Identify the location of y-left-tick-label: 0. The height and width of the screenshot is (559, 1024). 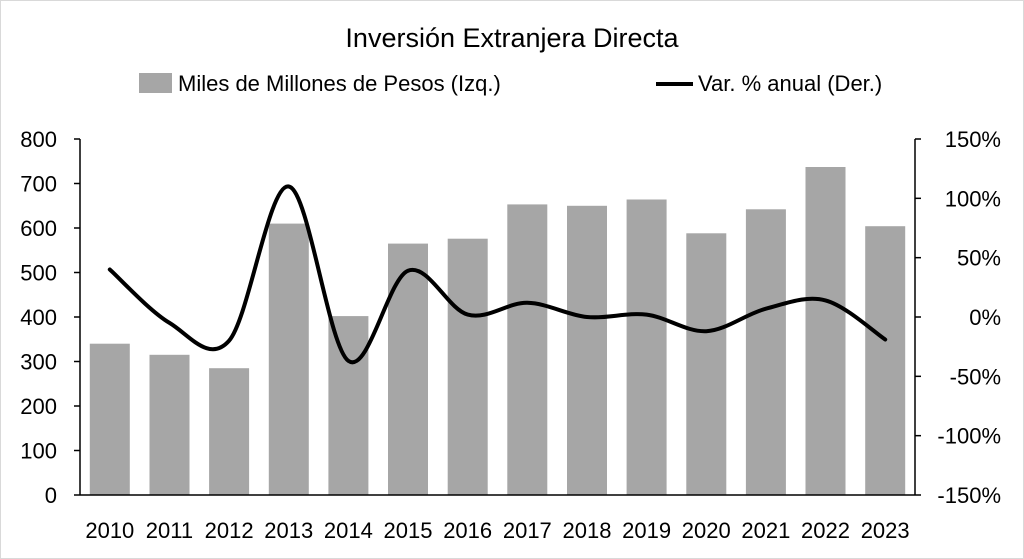
(51, 495).